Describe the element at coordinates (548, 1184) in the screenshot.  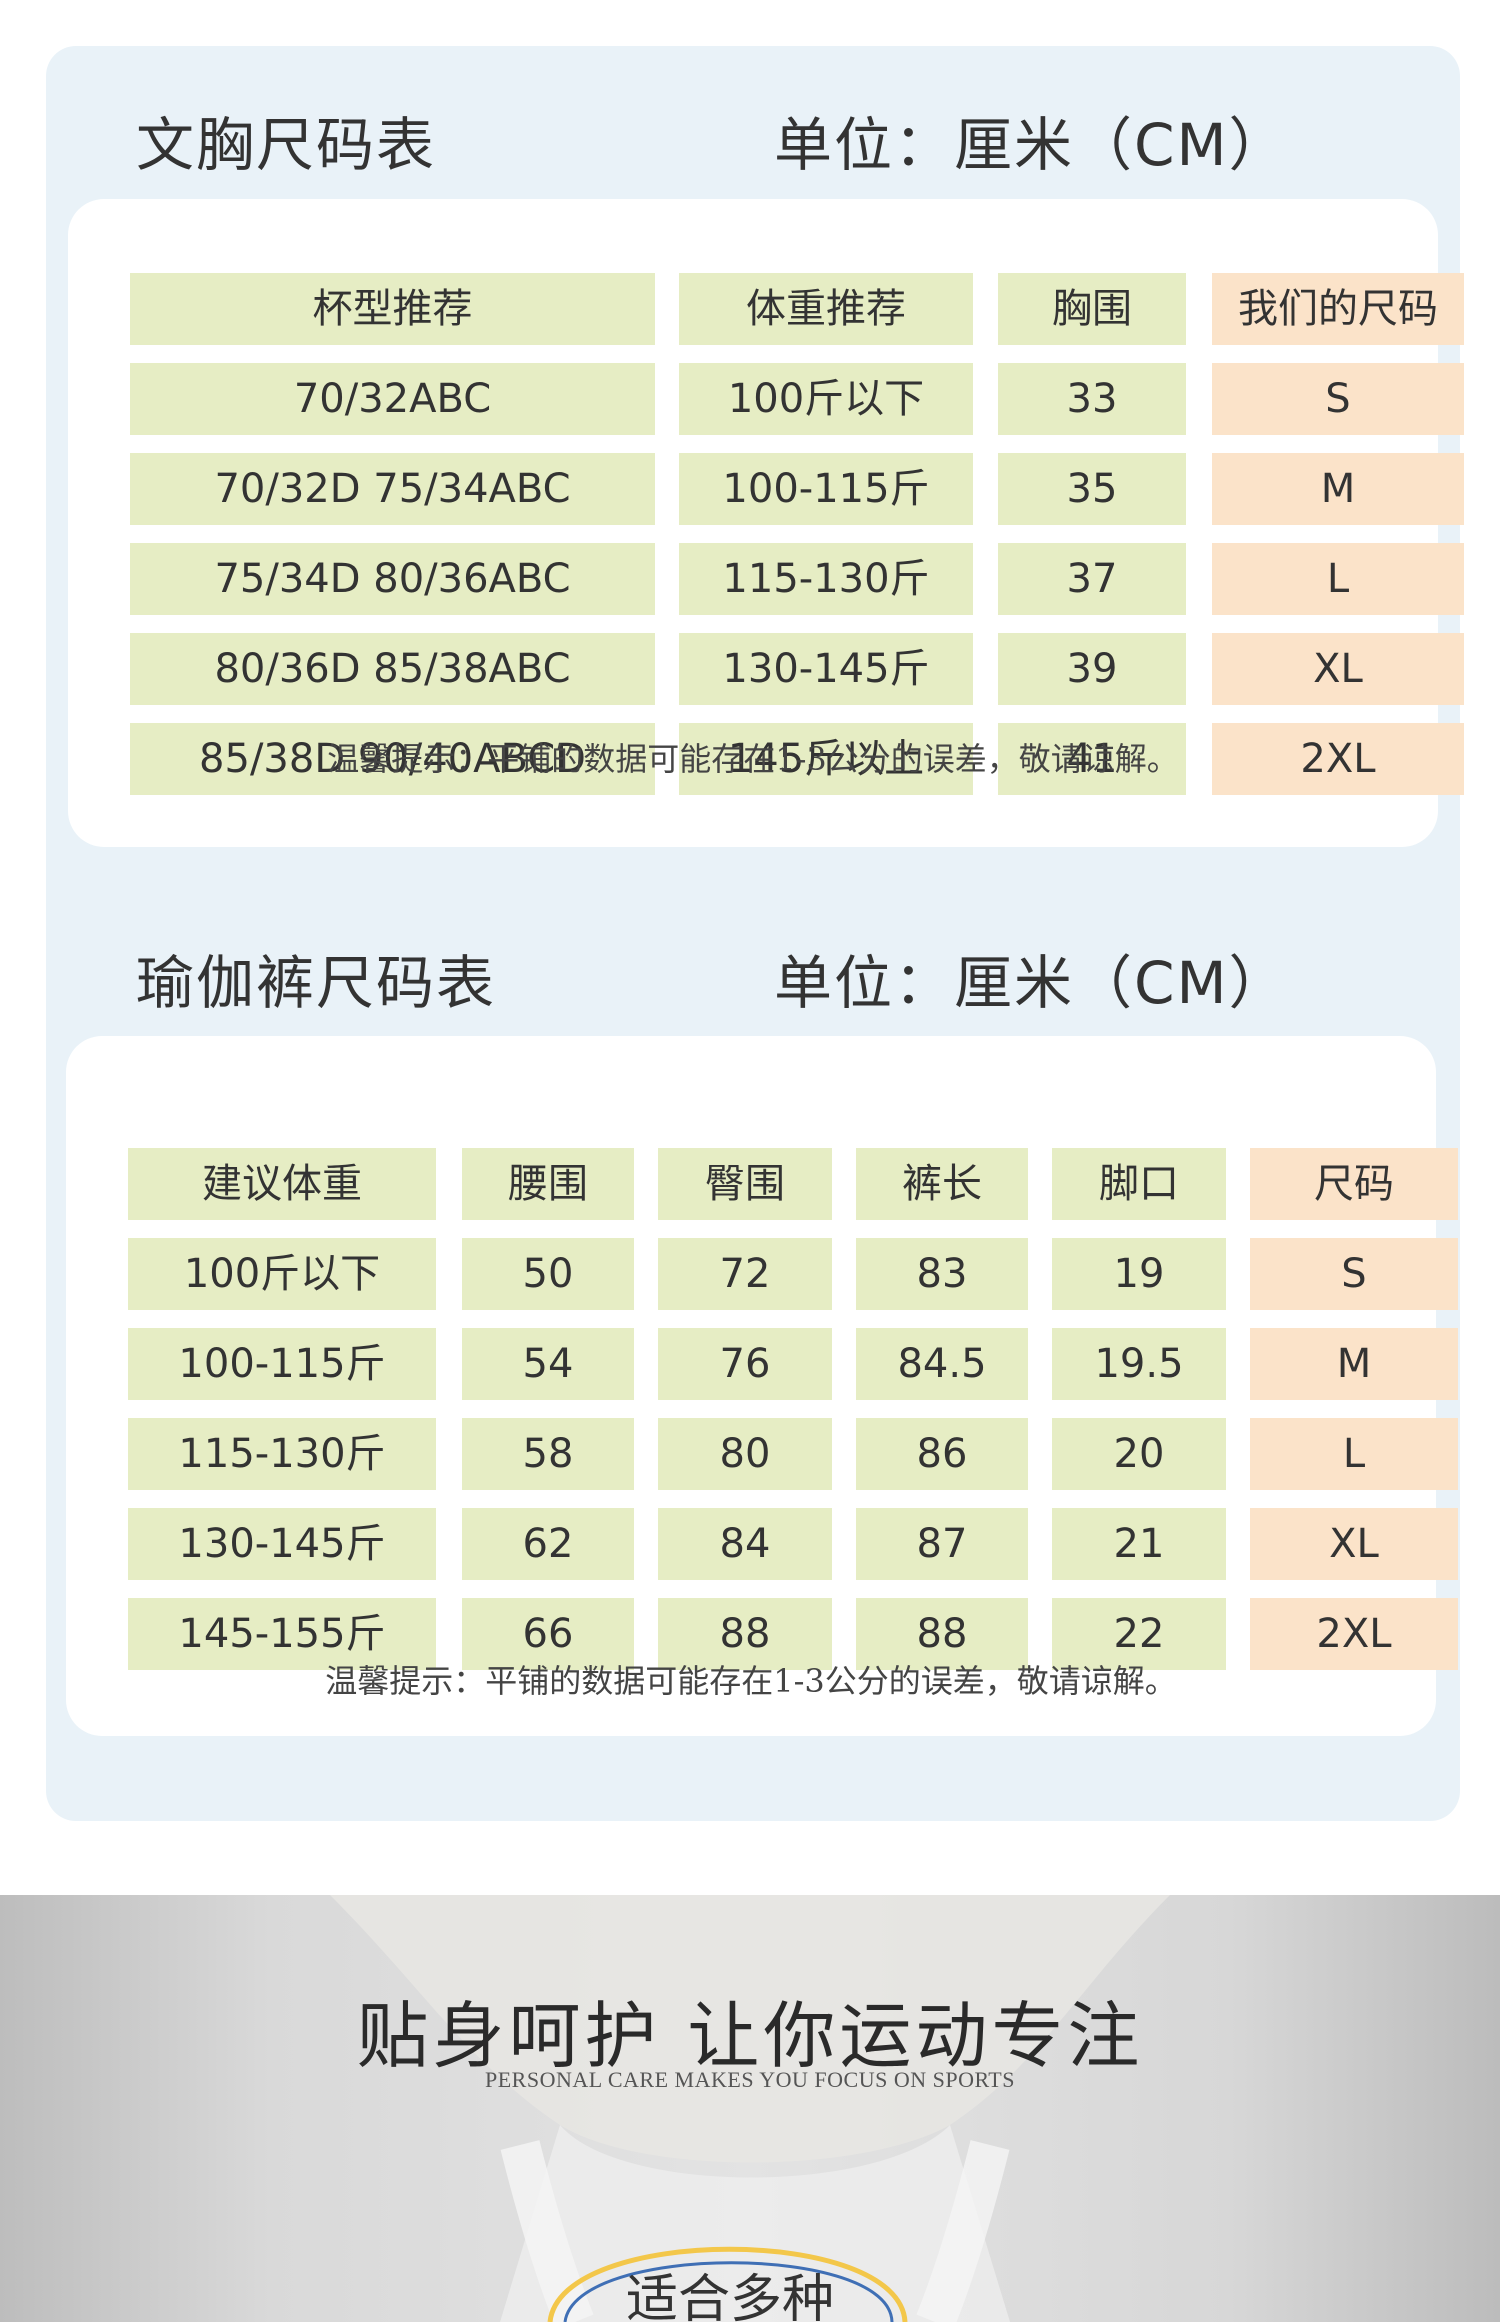
I see `pants-header-cell: 腰围` at that location.